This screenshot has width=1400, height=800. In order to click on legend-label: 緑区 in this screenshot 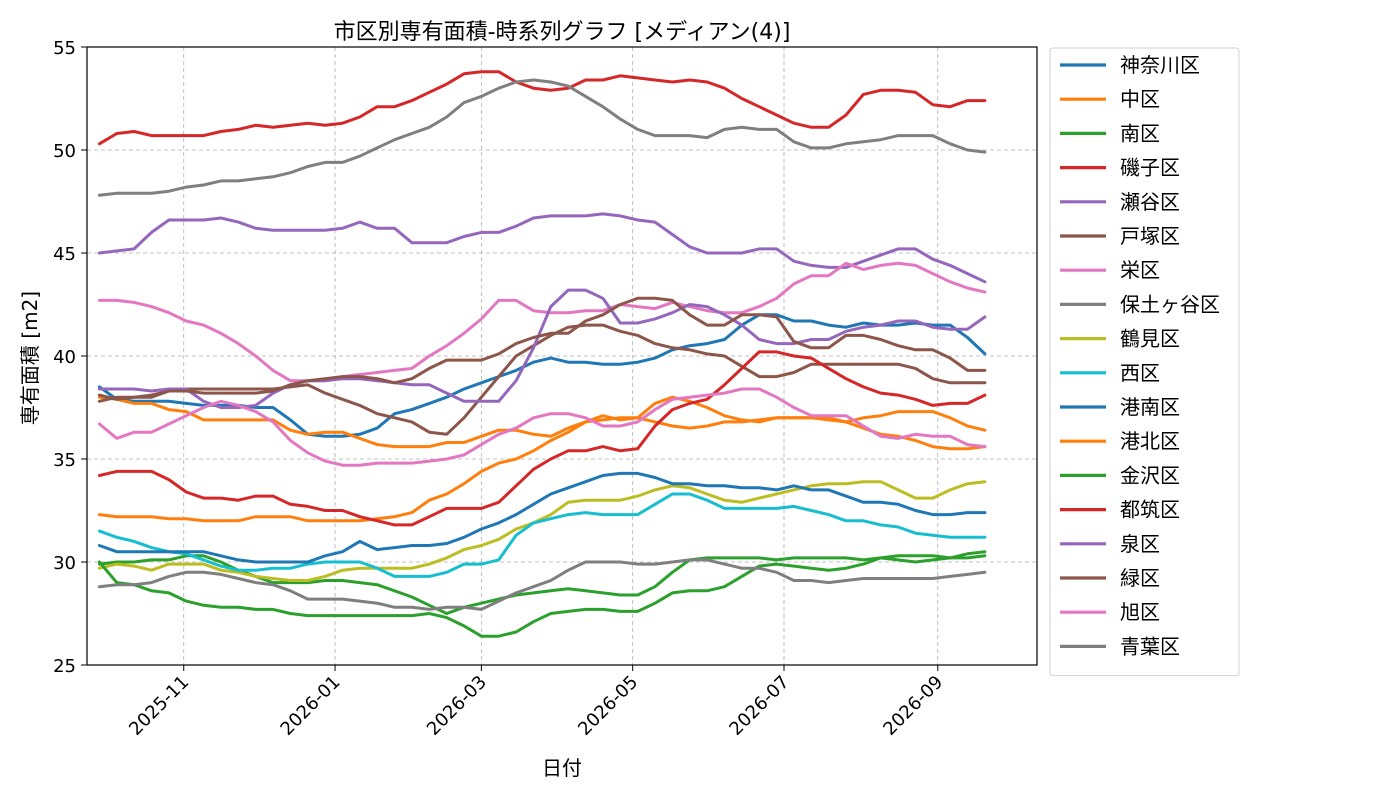, I will do `click(1140, 578)`.